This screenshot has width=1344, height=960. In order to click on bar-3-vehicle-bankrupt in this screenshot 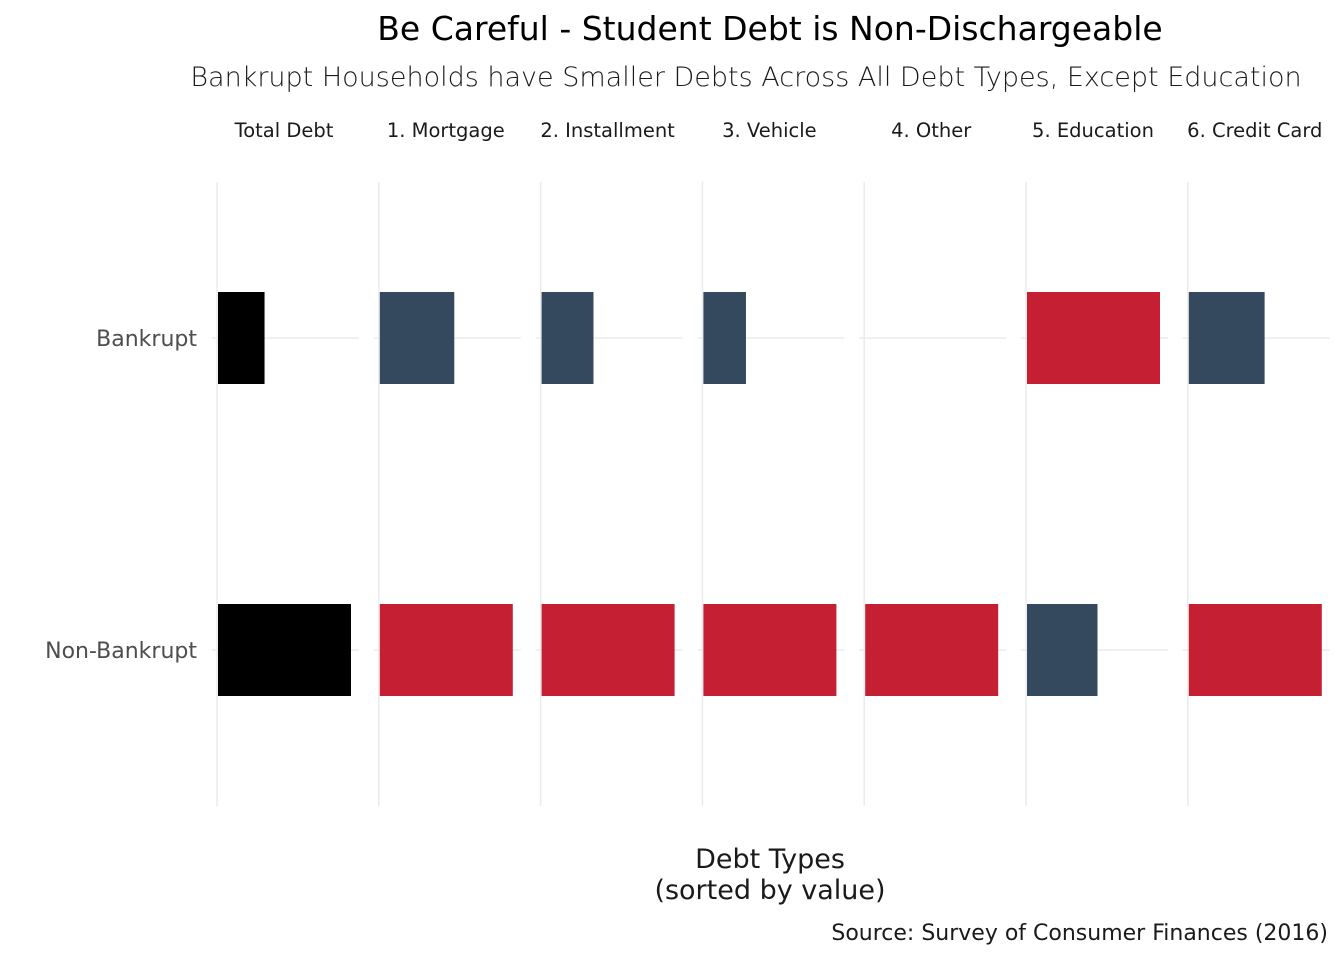, I will do `click(724, 338)`.